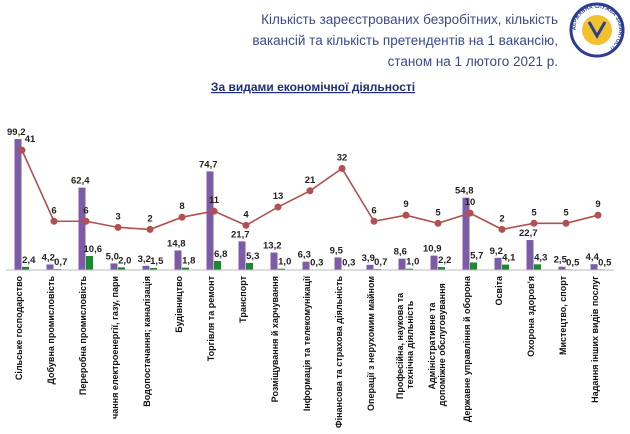 The height and width of the screenshot is (434, 630). I want to click on value-label: 21,7, so click(240, 234).